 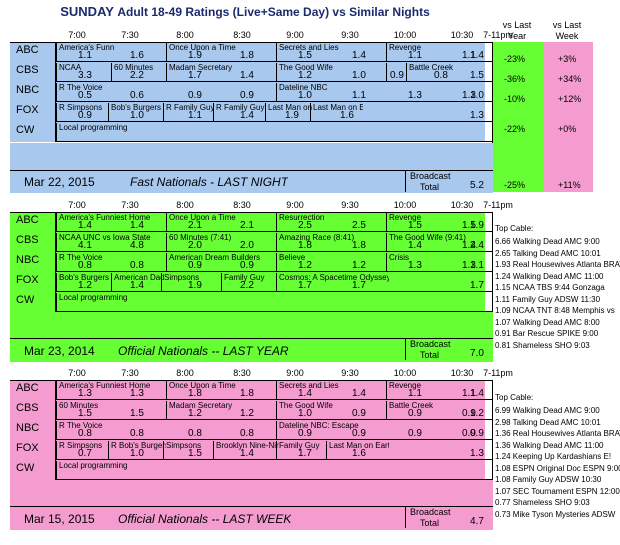 I want to click on program-cell: Once Upon a Time, so click(x=222, y=52).